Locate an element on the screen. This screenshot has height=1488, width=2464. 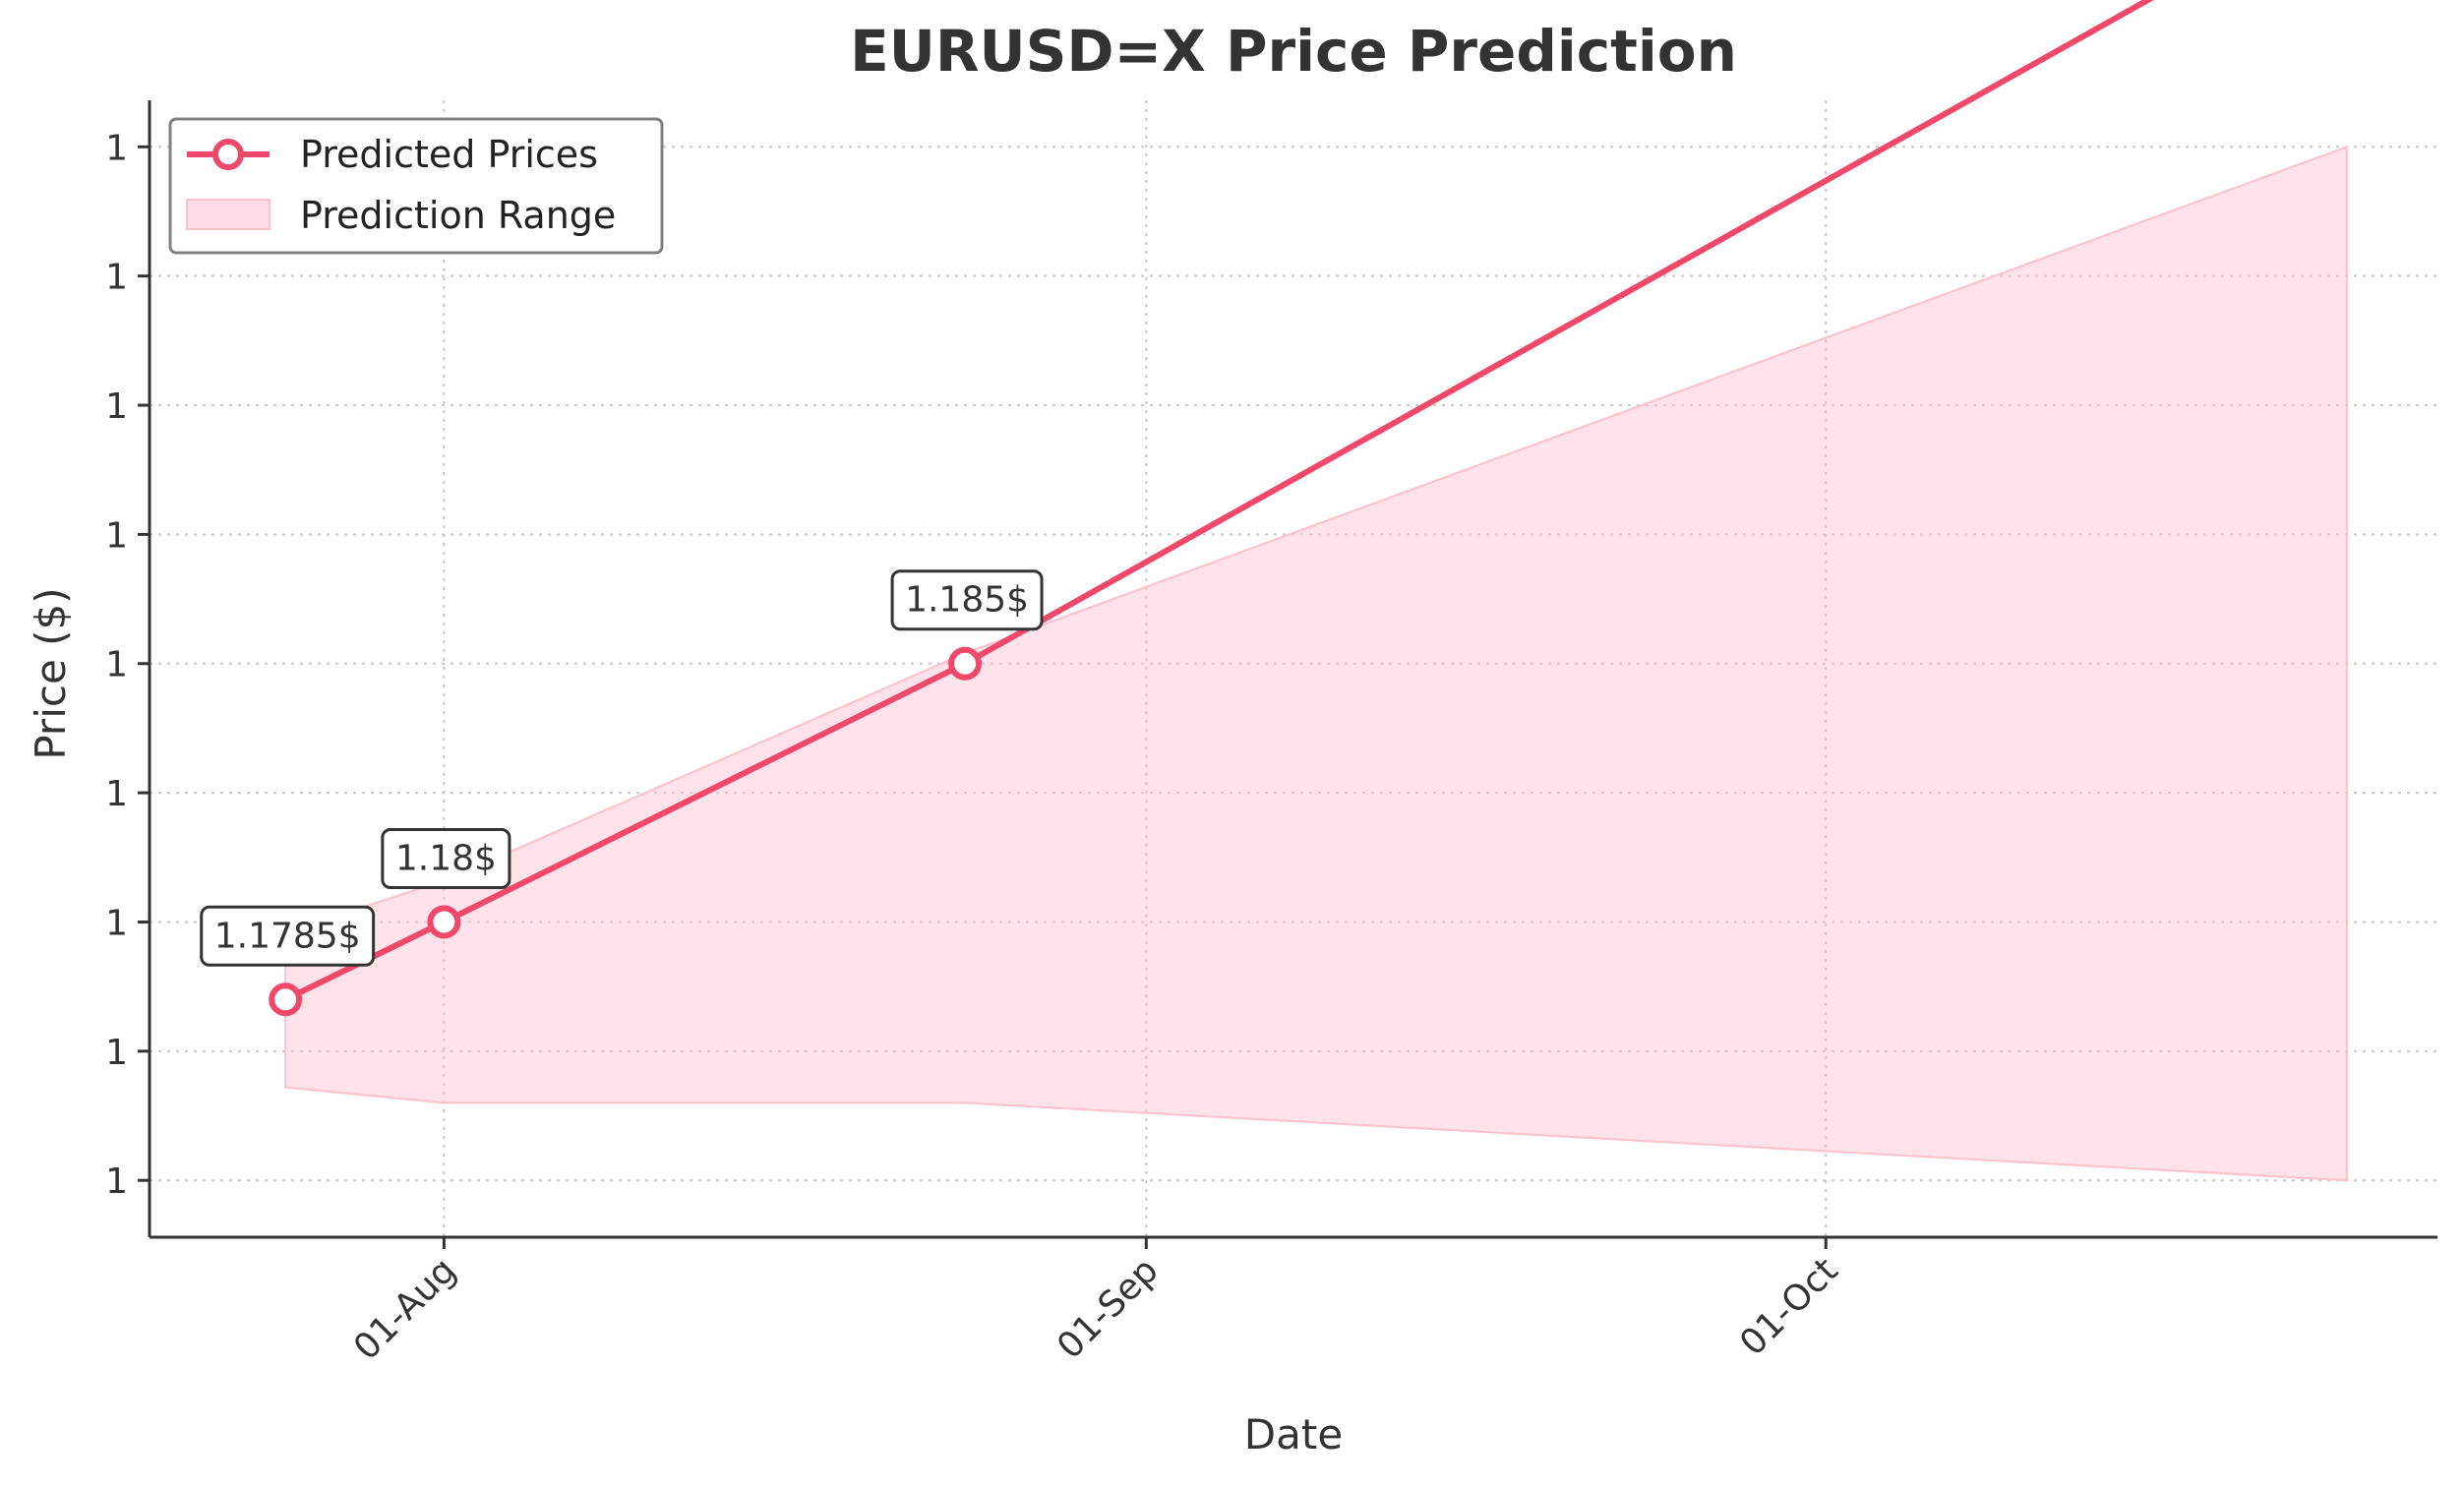
annotations-layer: 1.1785$1.18$1.185$1.2$ is located at coordinates (622, 768).